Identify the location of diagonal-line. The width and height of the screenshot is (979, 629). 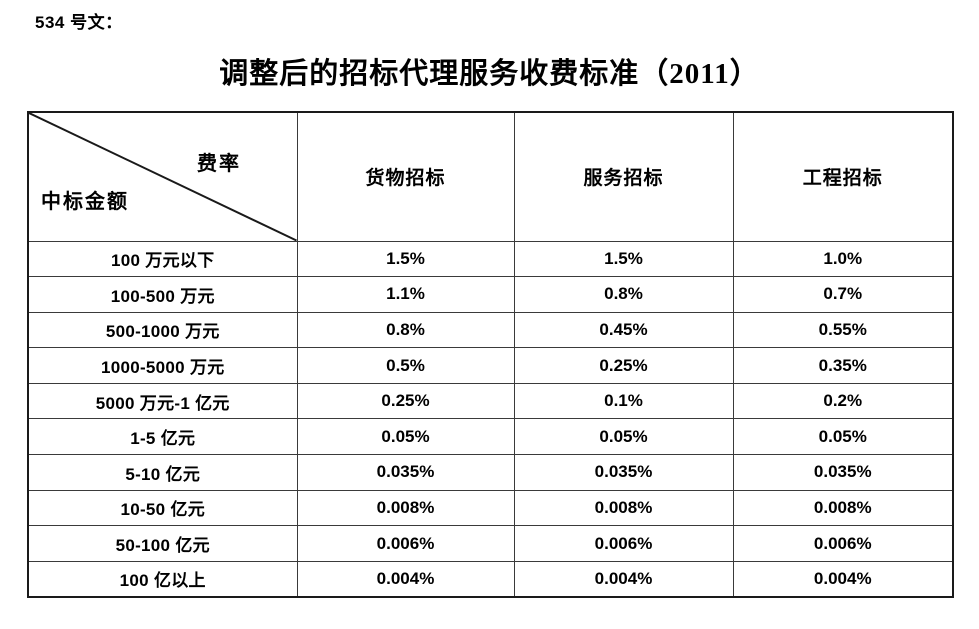
(162, 176).